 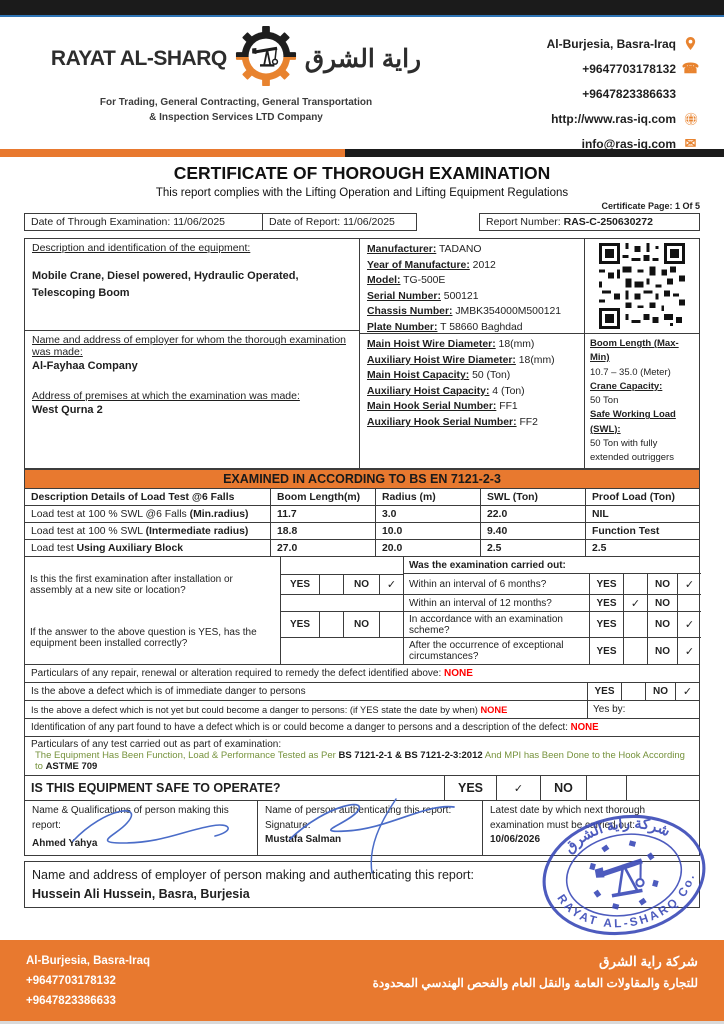 I want to click on crane-capacity-value: 50 Ton, so click(x=604, y=400).